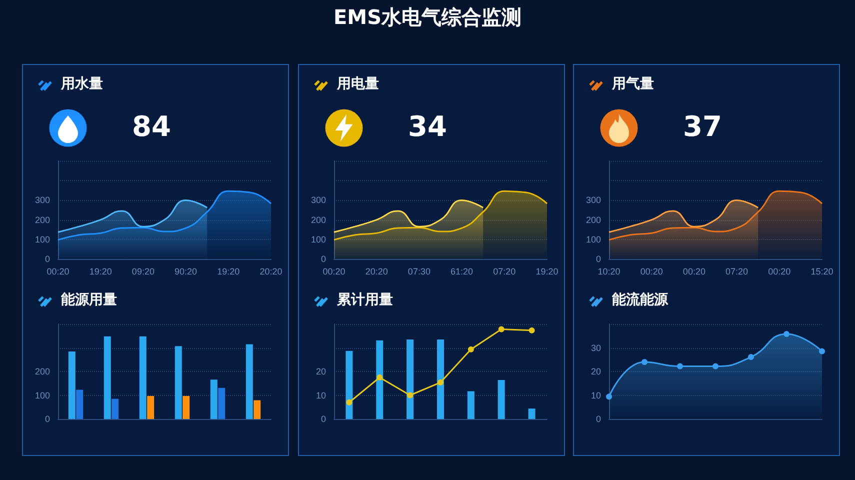  Describe the element at coordinates (427, 126) in the screenshot. I see `text: 34` at that location.